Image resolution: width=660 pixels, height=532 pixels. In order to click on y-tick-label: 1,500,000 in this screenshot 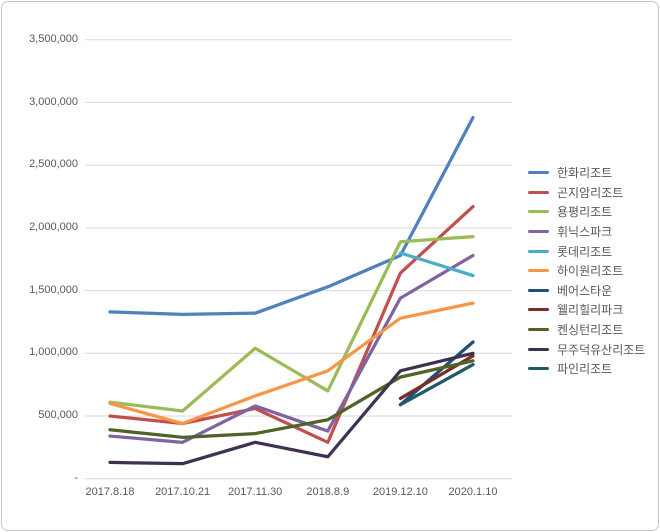, I will do `click(53, 289)`.